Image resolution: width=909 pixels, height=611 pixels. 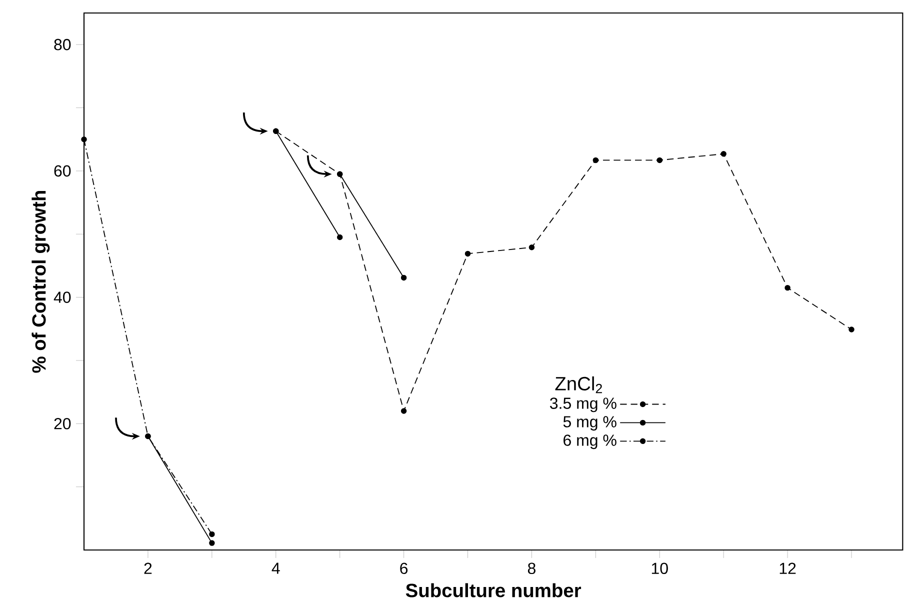 What do you see at coordinates (62, 44) in the screenshot?
I see `y-tick-label: 80` at bounding box center [62, 44].